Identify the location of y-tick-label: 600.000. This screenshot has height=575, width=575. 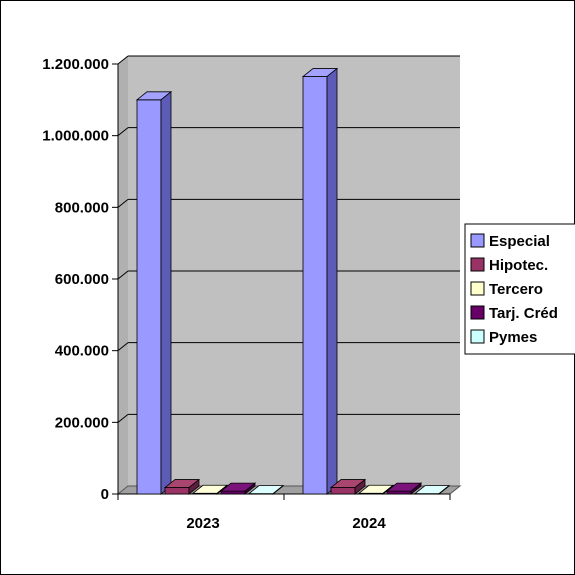
(82, 279).